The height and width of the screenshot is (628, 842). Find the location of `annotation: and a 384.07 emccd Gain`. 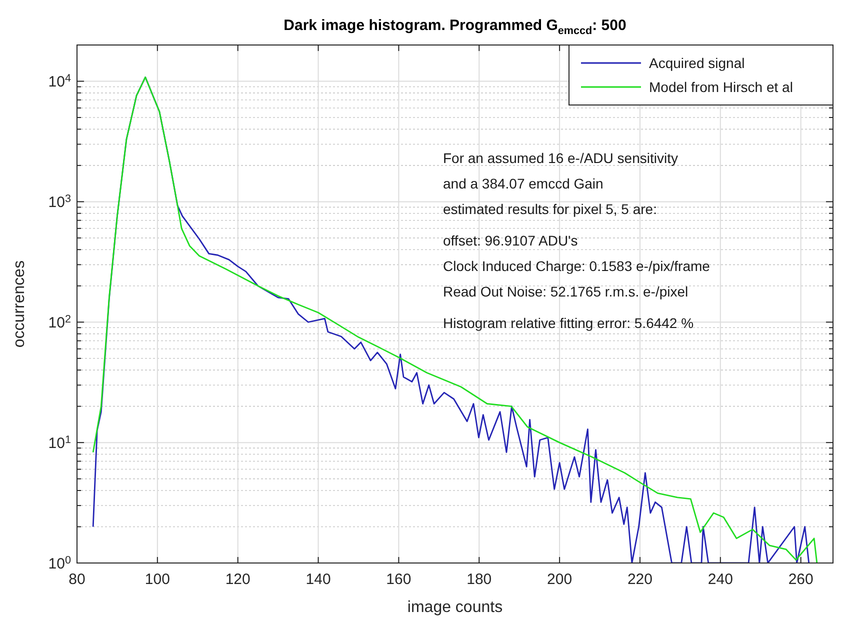

annotation: and a 384.07 emccd Gain is located at coordinates (523, 184).